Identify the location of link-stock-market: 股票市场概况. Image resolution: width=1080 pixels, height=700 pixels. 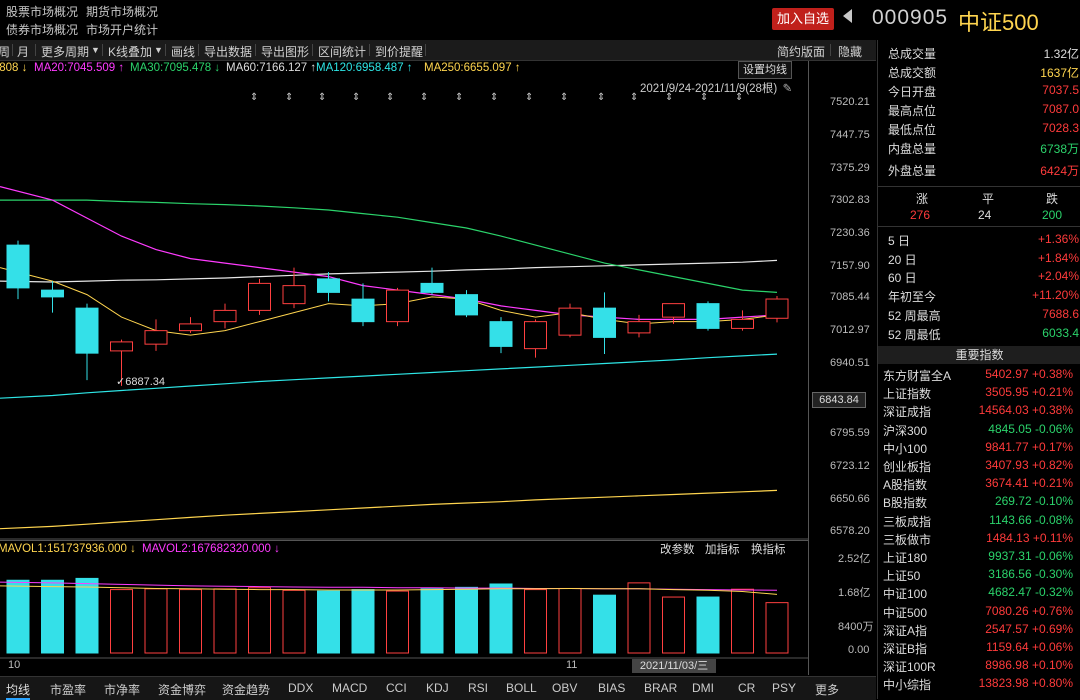
(42, 12).